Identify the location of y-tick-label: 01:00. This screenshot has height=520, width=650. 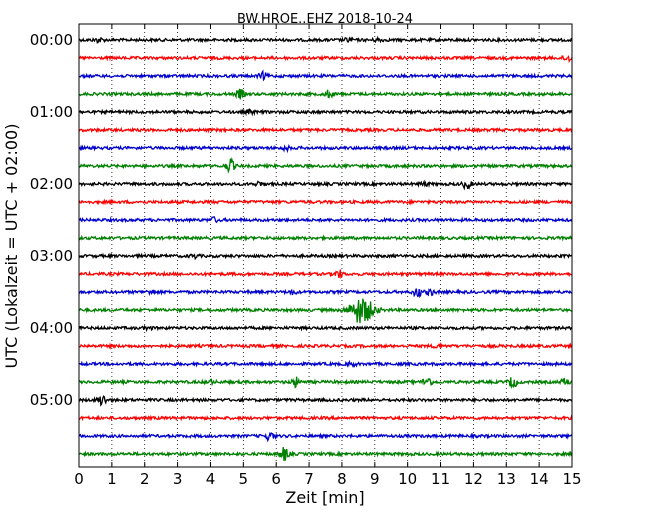
(51, 112).